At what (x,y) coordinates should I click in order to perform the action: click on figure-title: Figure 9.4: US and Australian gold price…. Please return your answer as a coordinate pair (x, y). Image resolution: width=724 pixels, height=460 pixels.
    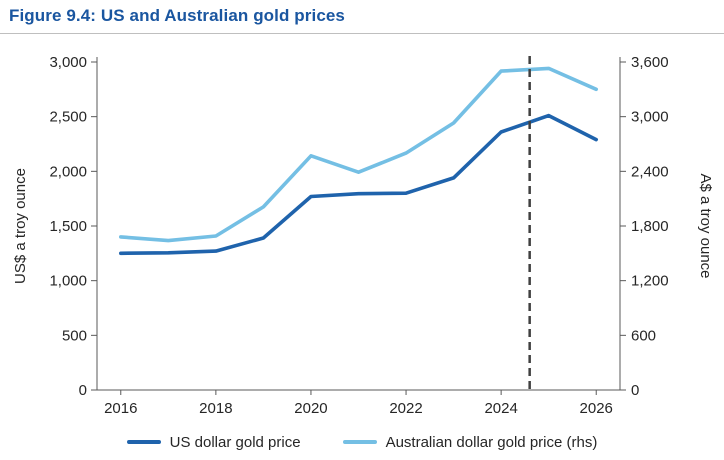
    Looking at the image, I should click on (177, 15).